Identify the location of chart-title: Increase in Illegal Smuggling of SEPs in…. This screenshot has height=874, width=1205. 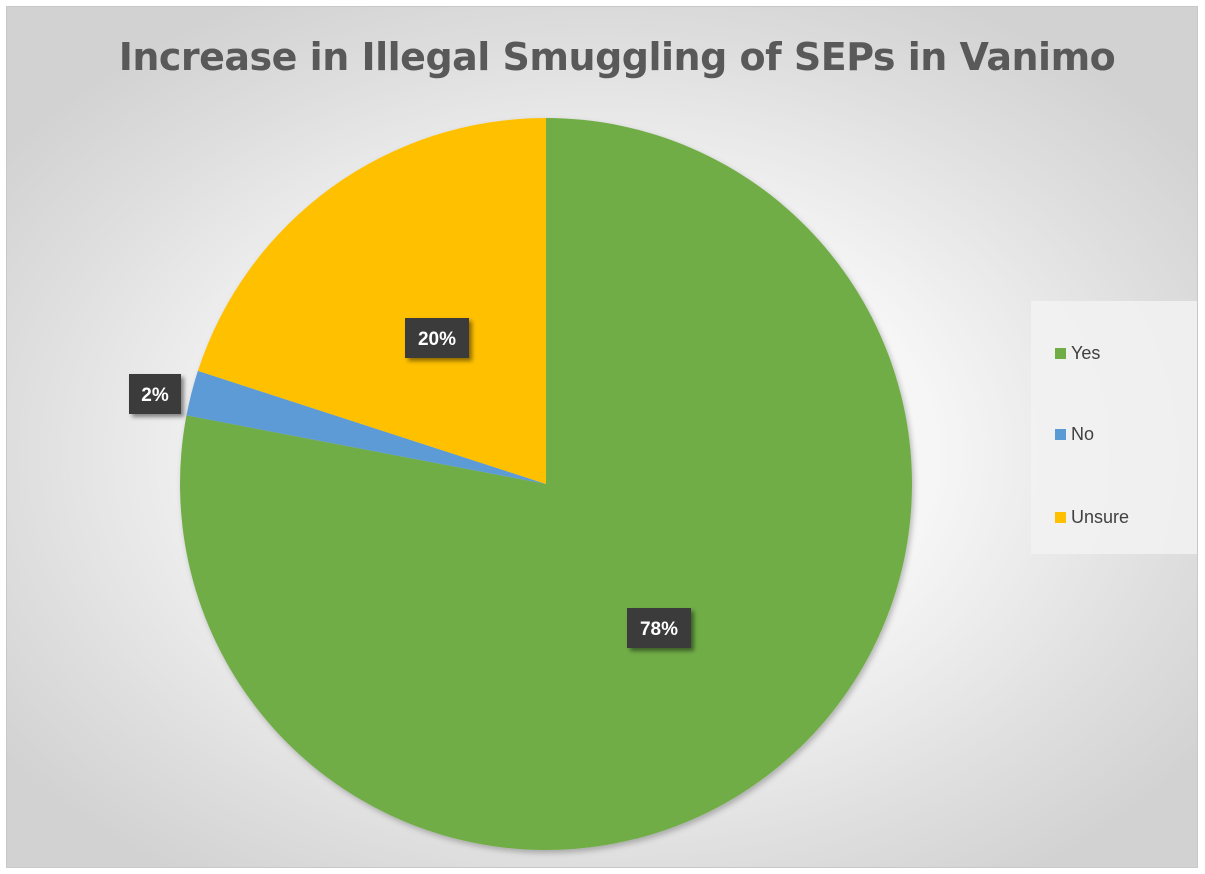
(617, 57).